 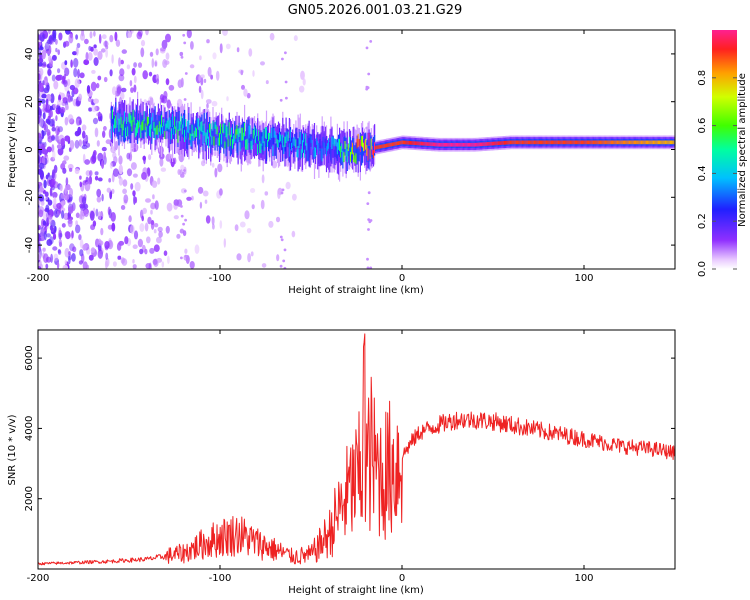 I want to click on spectrogram-y-tick-label: -40, so click(x=29, y=245).